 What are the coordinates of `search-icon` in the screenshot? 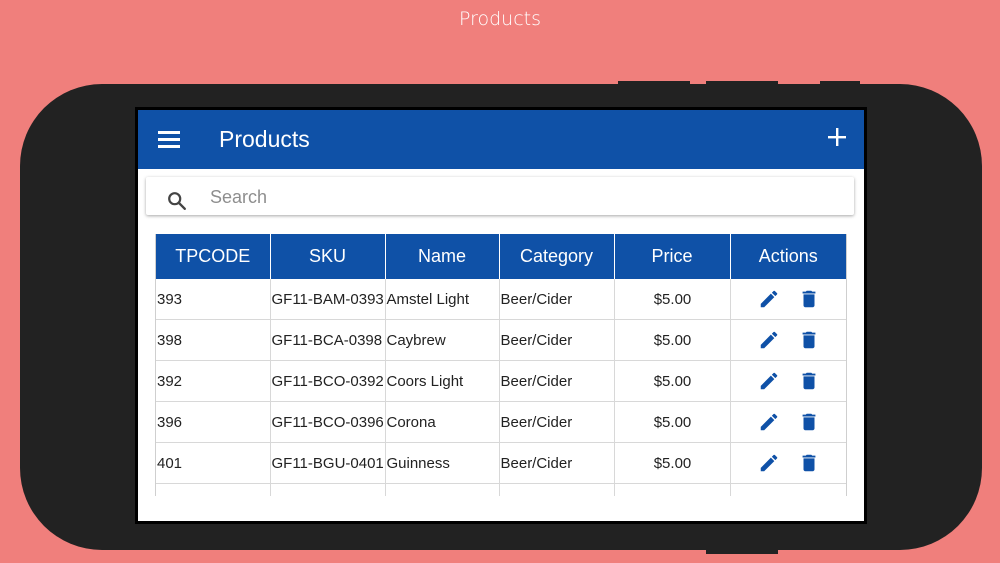 It's located at (177, 201).